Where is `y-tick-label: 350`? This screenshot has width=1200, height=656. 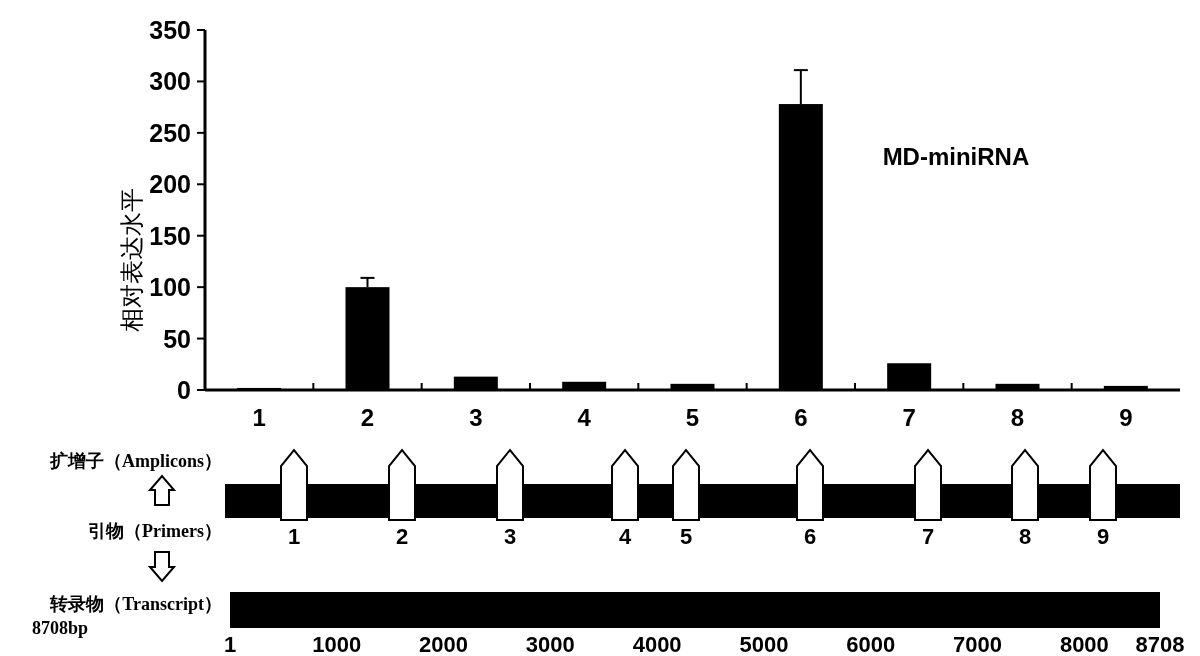 y-tick-label: 350 is located at coordinates (170, 30).